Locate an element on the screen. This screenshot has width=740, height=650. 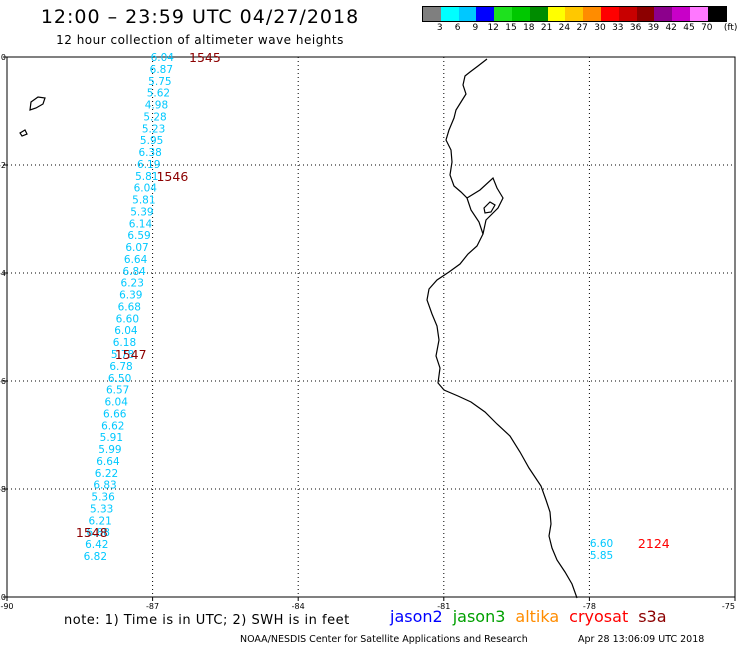
wave-height-value: 6.21 is located at coordinates (99, 521).